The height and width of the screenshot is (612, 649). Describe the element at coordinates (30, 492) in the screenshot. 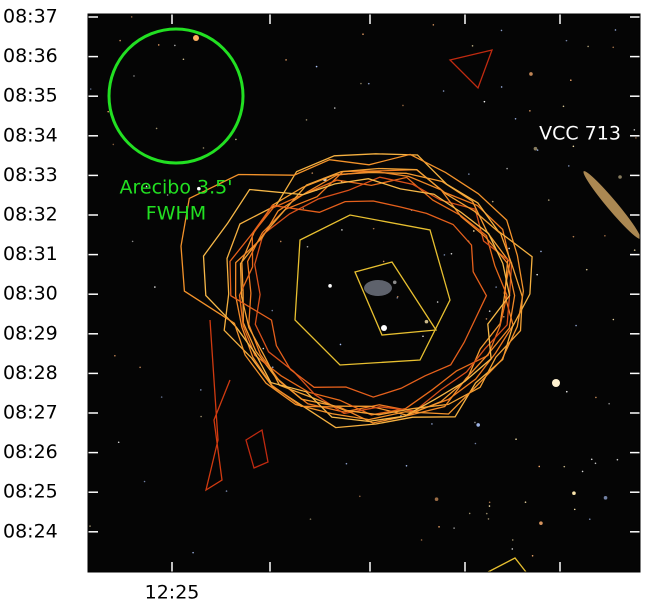

I see `y-tick-label: 08:25` at that location.